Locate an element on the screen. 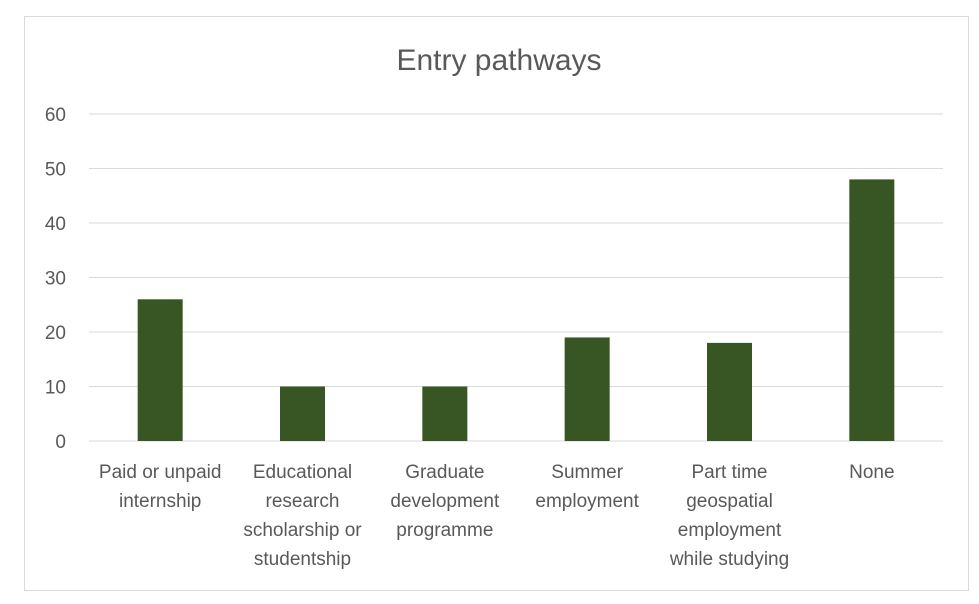 This screenshot has height=604, width=979. y-tick-label: 60 is located at coordinates (55, 115).